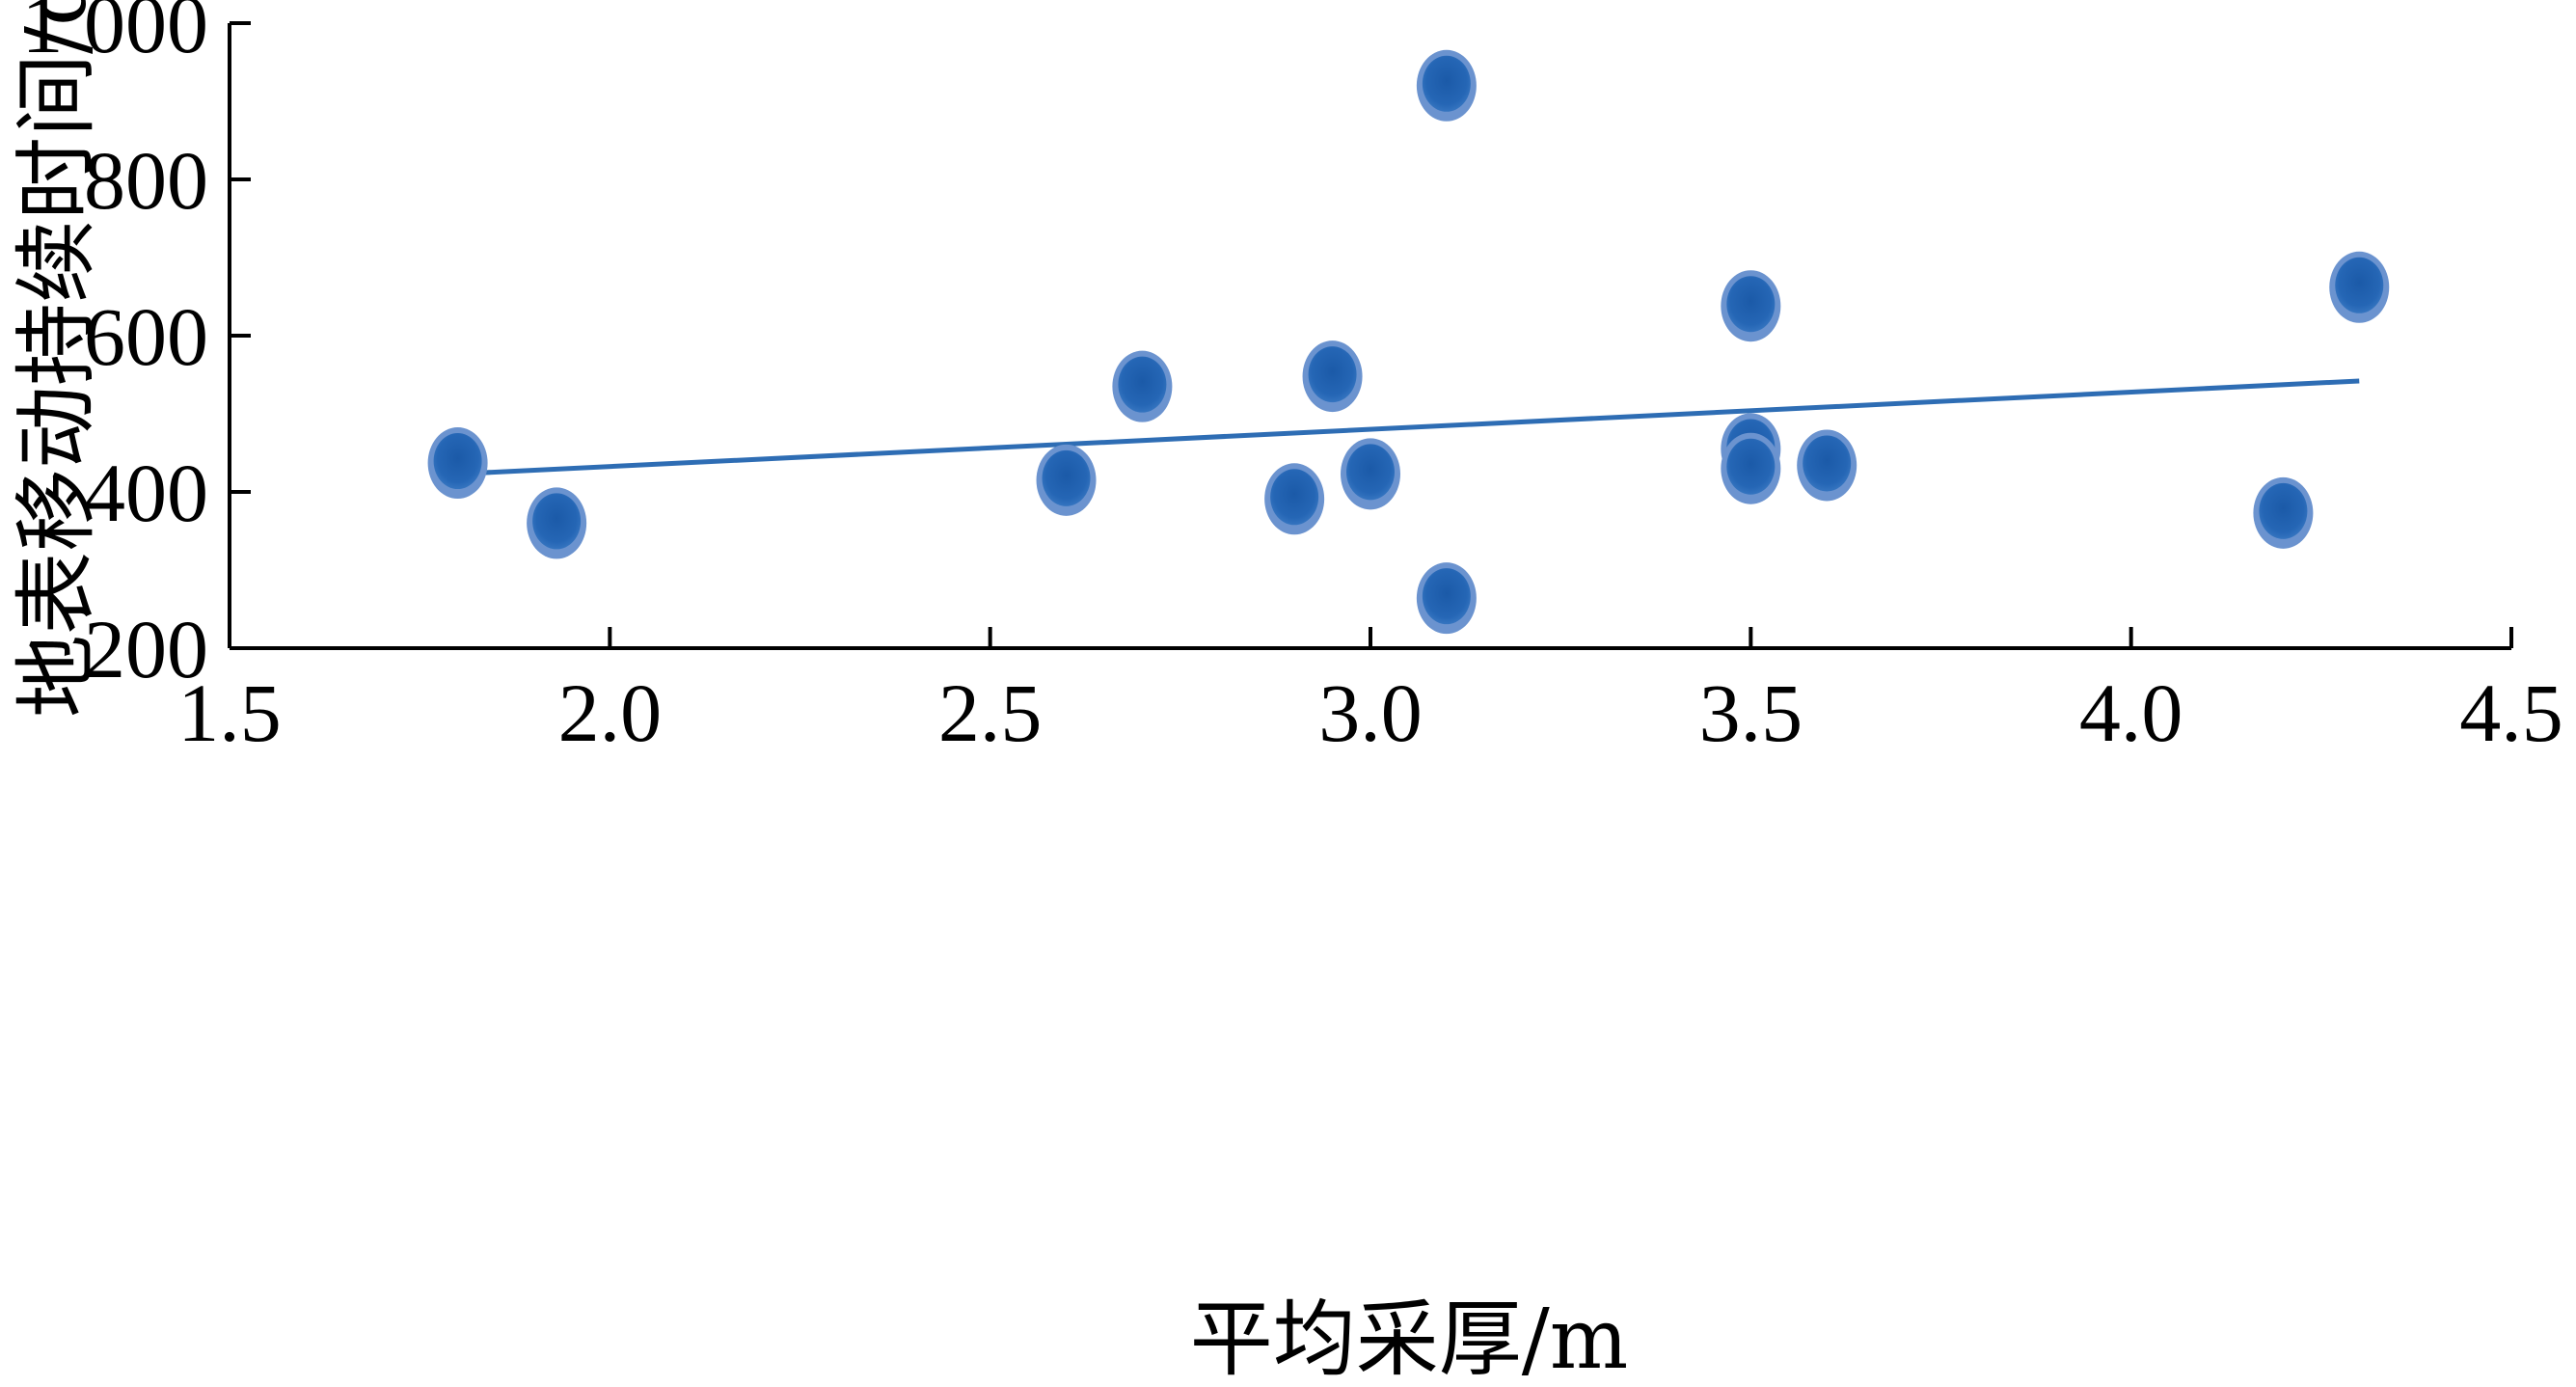 The width and height of the screenshot is (2576, 1387). Describe the element at coordinates (146, 180) in the screenshot. I see `y-tick-label: 800` at that location.